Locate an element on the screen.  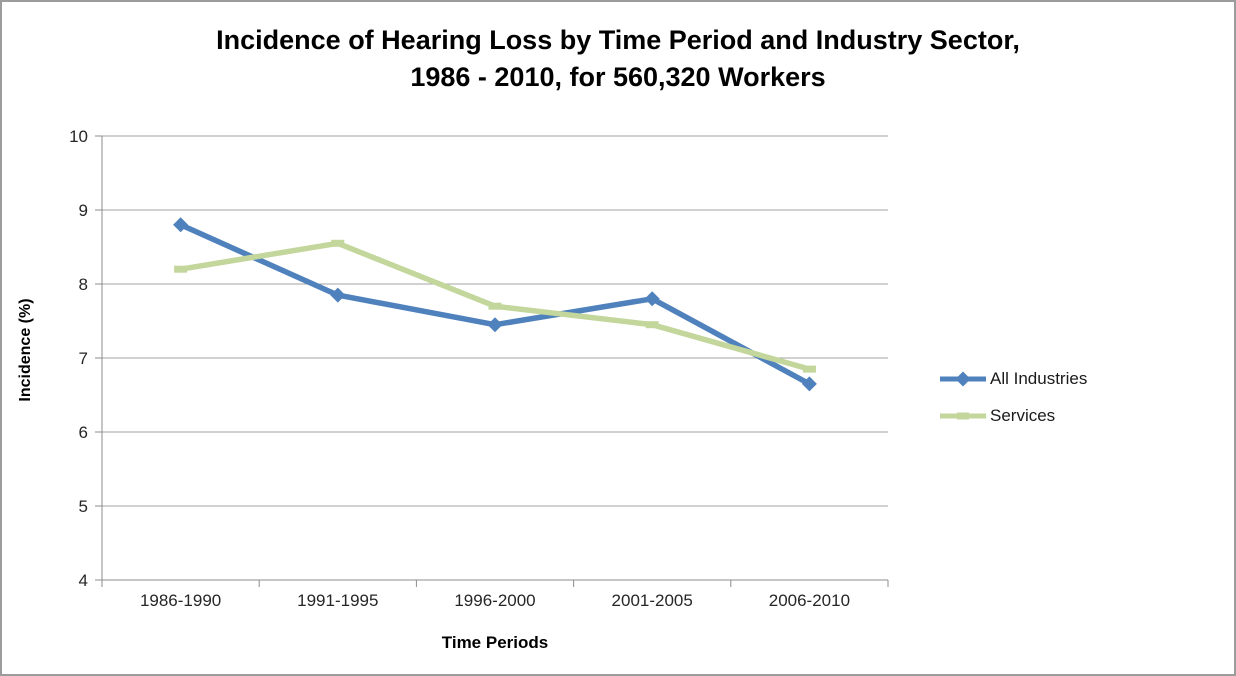
legend-label: Services is located at coordinates (1023, 415).